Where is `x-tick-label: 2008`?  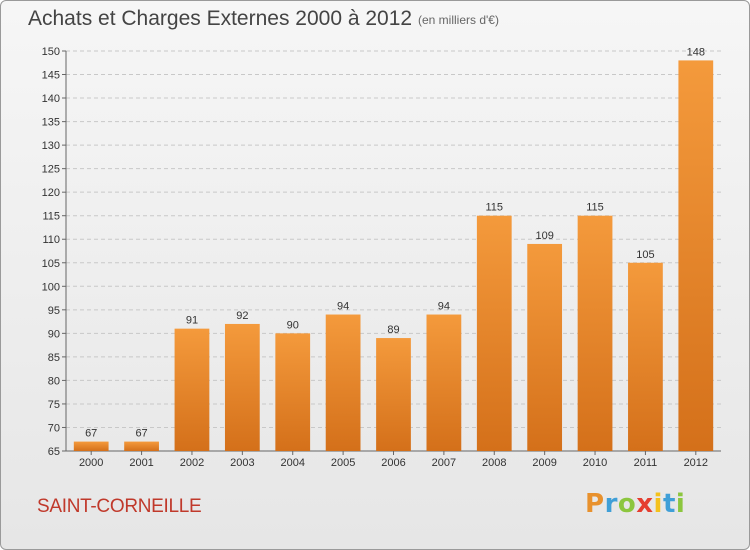
x-tick-label: 2008 is located at coordinates (494, 463).